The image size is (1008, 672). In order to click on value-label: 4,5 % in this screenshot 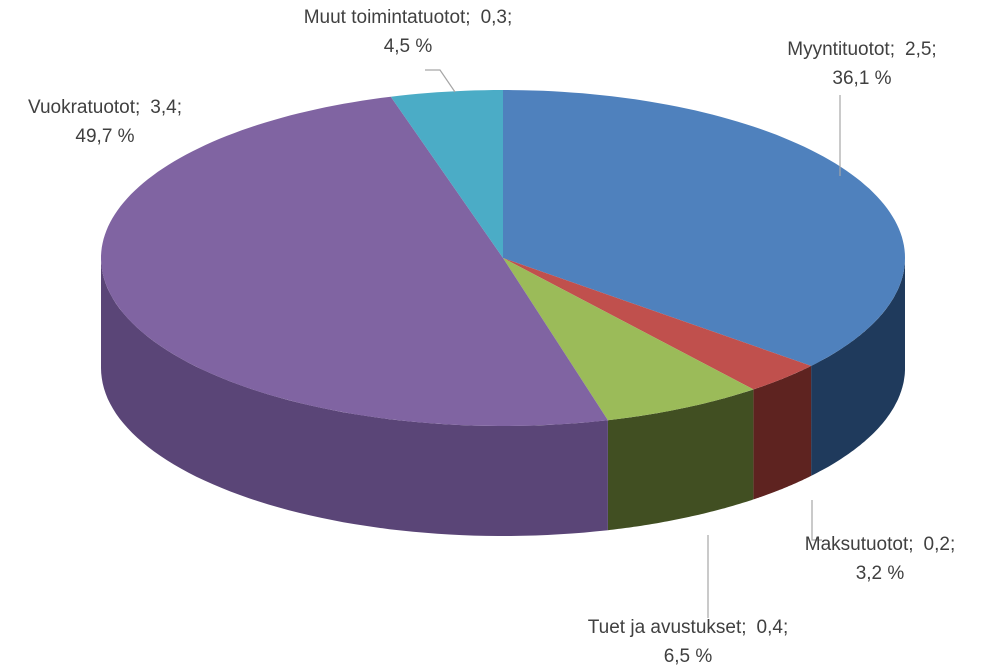, I will do `click(408, 46)`.